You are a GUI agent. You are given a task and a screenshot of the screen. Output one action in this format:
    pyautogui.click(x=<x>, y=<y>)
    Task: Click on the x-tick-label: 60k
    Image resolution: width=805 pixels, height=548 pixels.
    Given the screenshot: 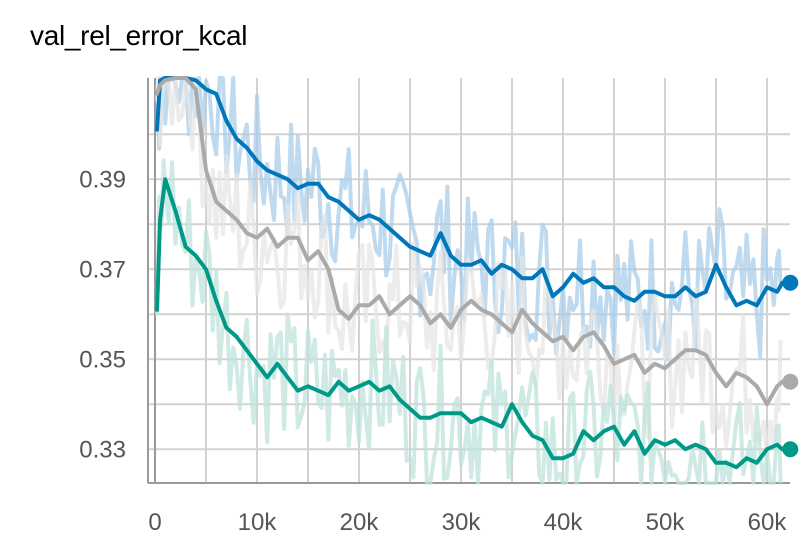 What is the action you would take?
    pyautogui.click(x=768, y=522)
    